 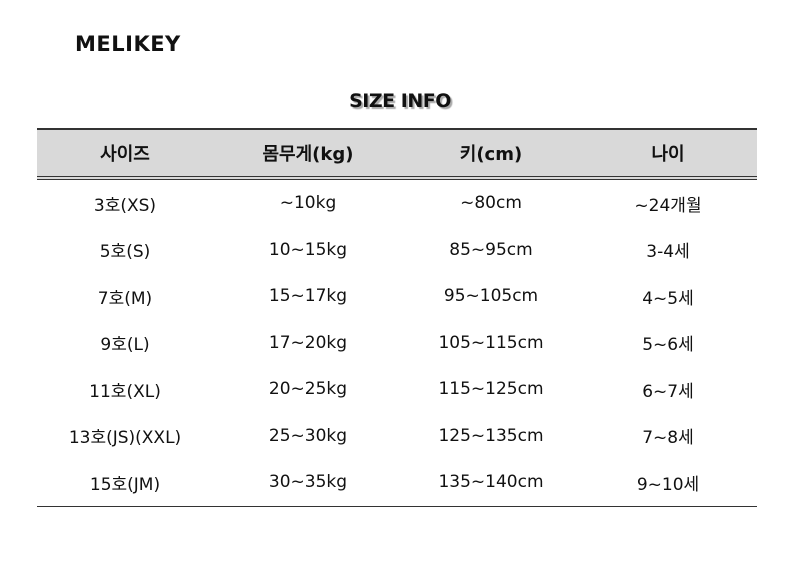 I want to click on table-cell: 125~135cm, so click(x=491, y=435).